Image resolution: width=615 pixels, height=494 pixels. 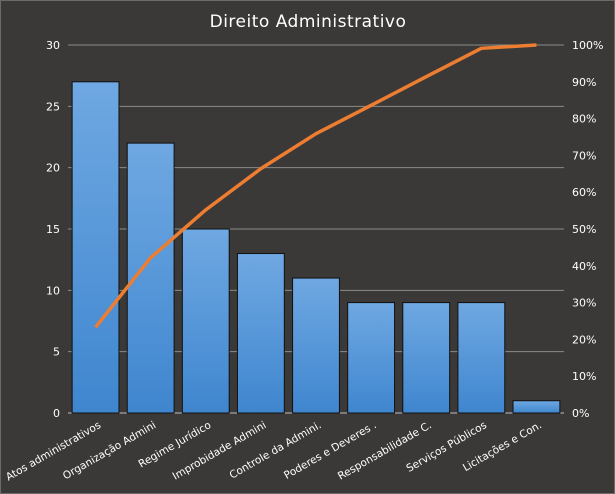 What do you see at coordinates (584, 303) in the screenshot?
I see `y2-tick-label: 30%` at bounding box center [584, 303].